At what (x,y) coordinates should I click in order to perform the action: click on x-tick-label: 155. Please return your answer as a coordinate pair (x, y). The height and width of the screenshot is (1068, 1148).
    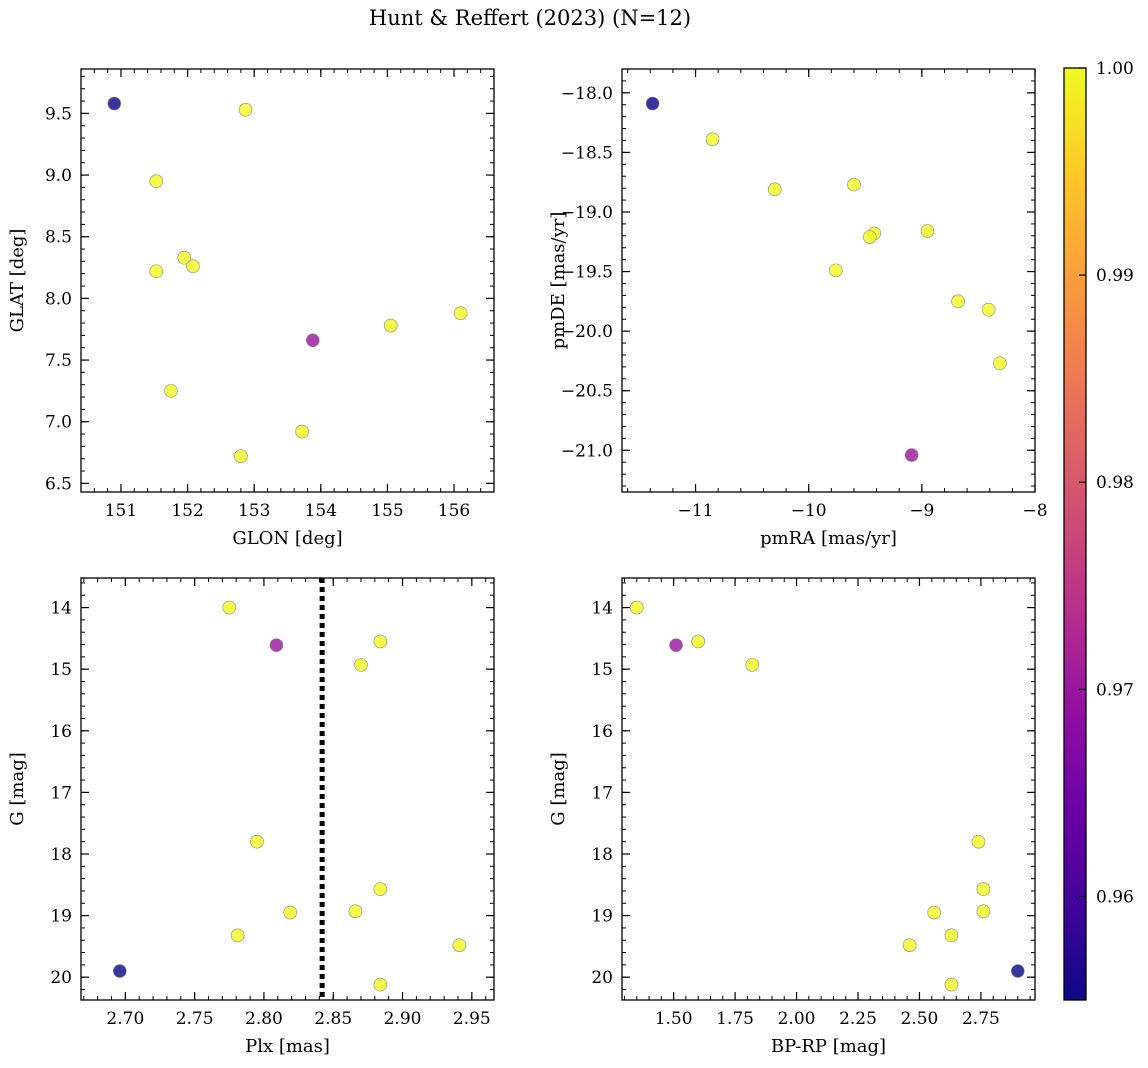
    Looking at the image, I should click on (387, 511).